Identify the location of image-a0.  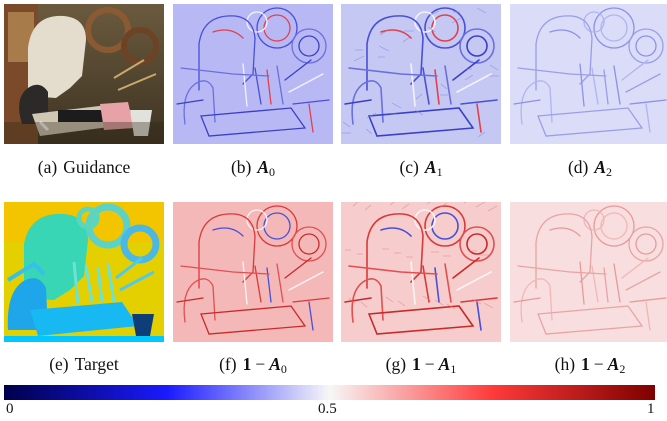
(253, 74).